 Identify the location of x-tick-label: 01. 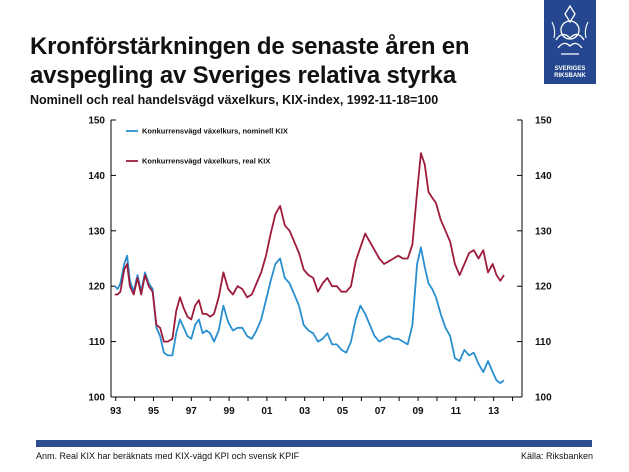
(267, 411).